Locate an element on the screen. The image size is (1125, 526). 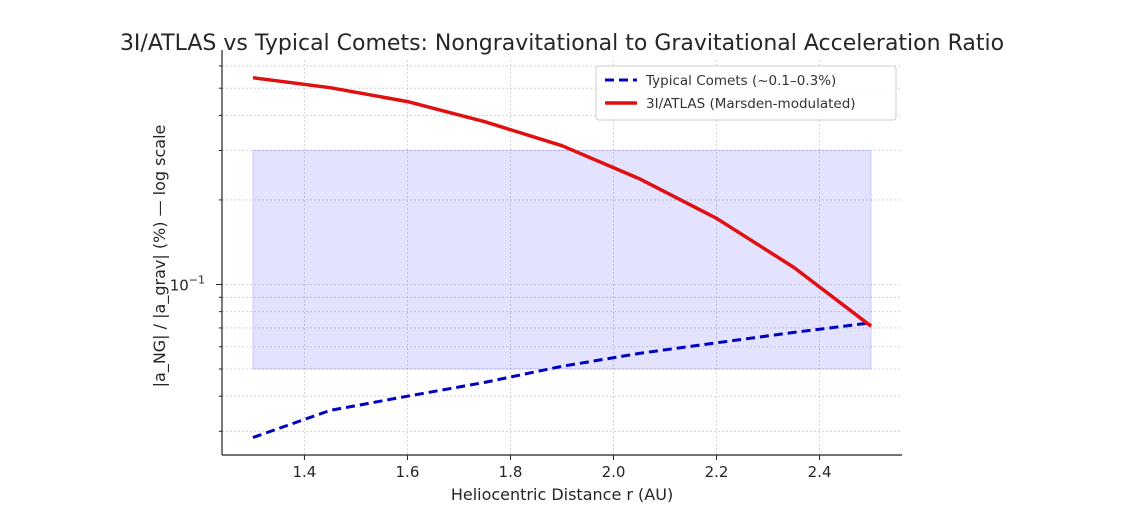
y-axis-label: |a_NG| / |a_grav| (%) — log scale is located at coordinates (160, 256).